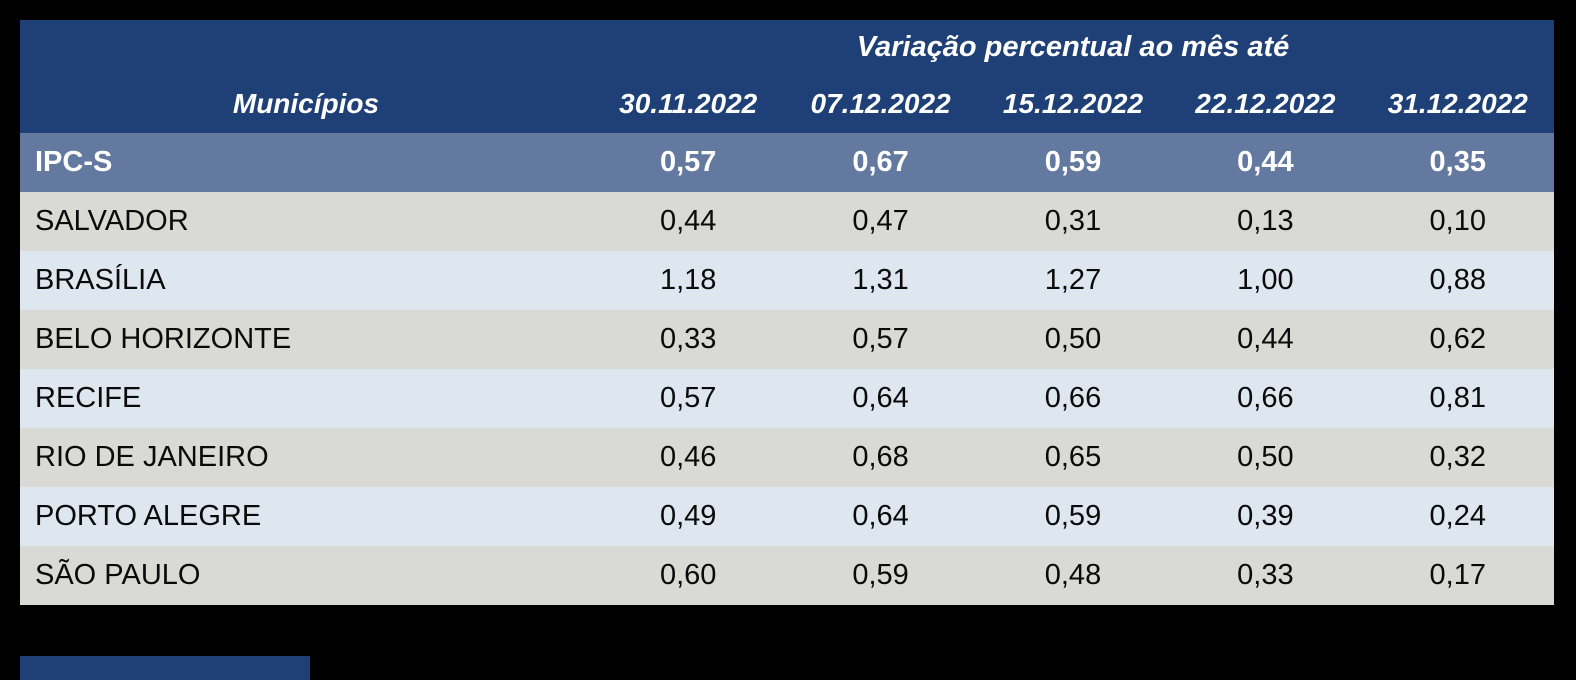  I want to click on cell-value: 0,35, so click(1457, 162).